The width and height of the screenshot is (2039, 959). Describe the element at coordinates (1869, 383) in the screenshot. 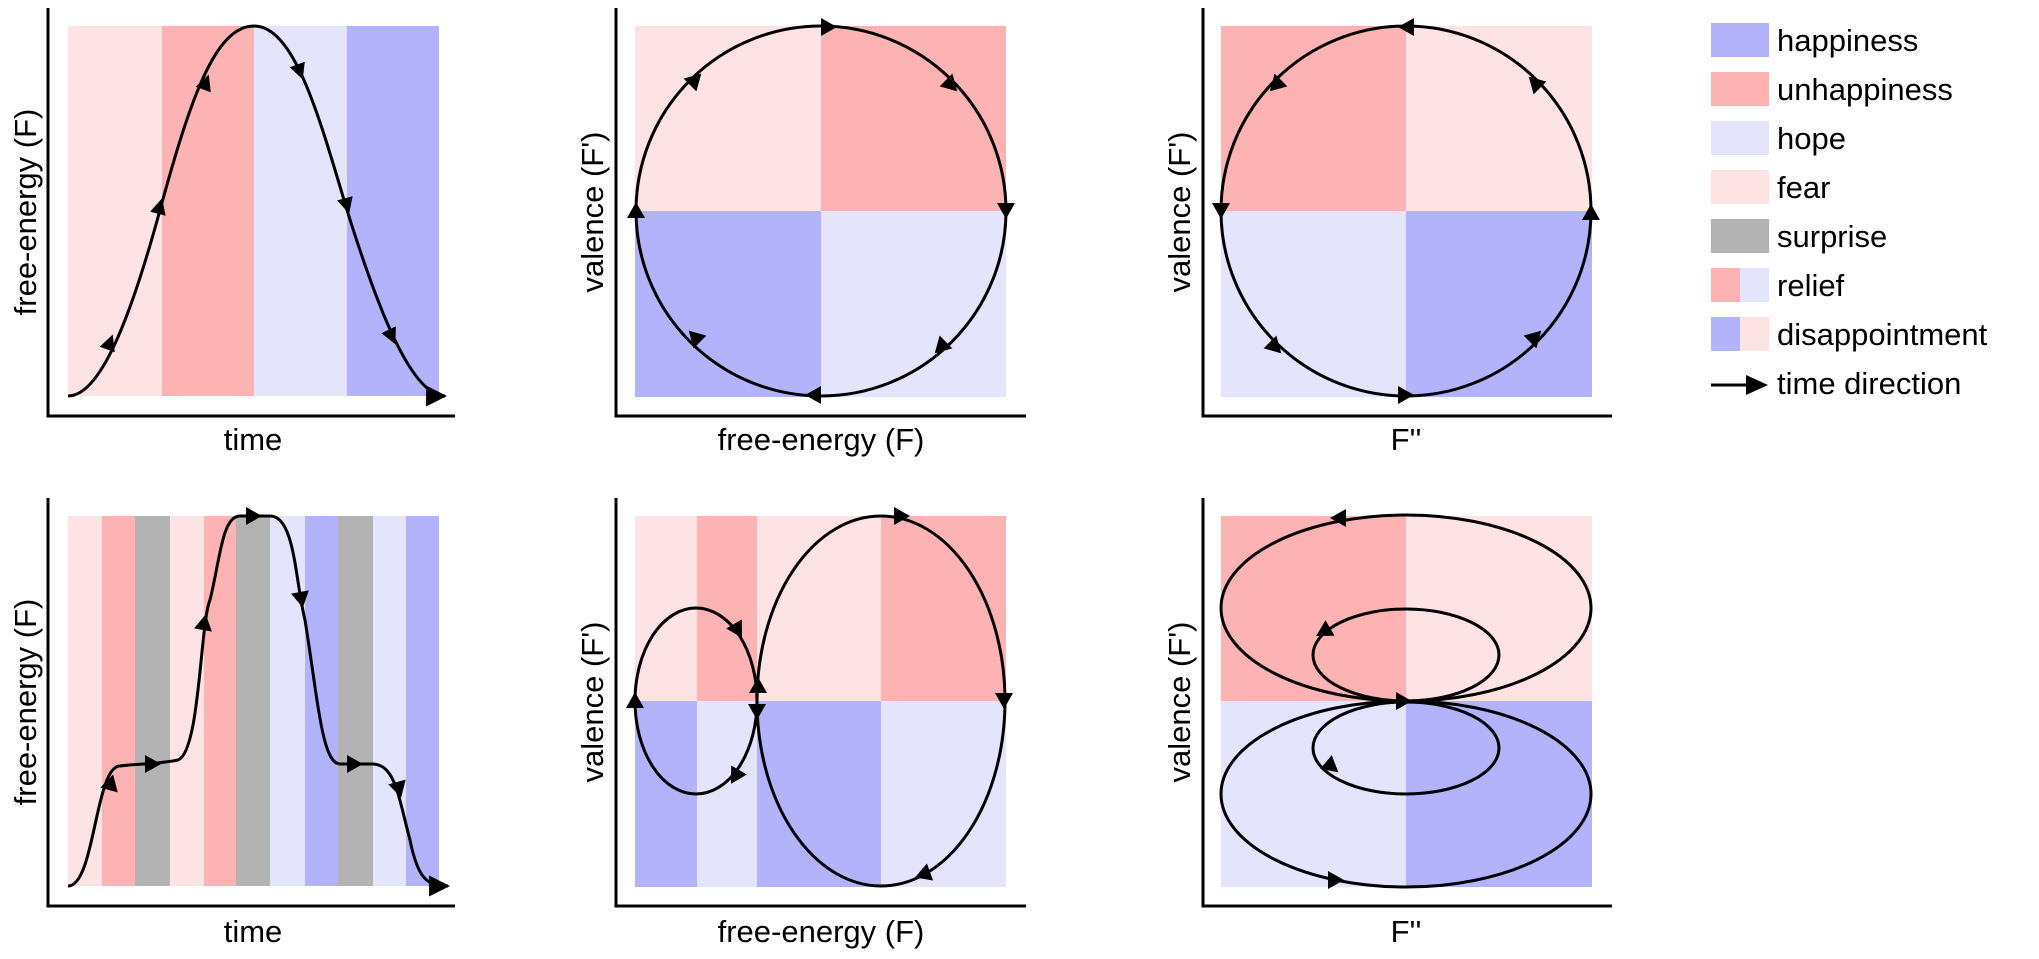

I see `legend-label-time-direction: time direction` at that location.